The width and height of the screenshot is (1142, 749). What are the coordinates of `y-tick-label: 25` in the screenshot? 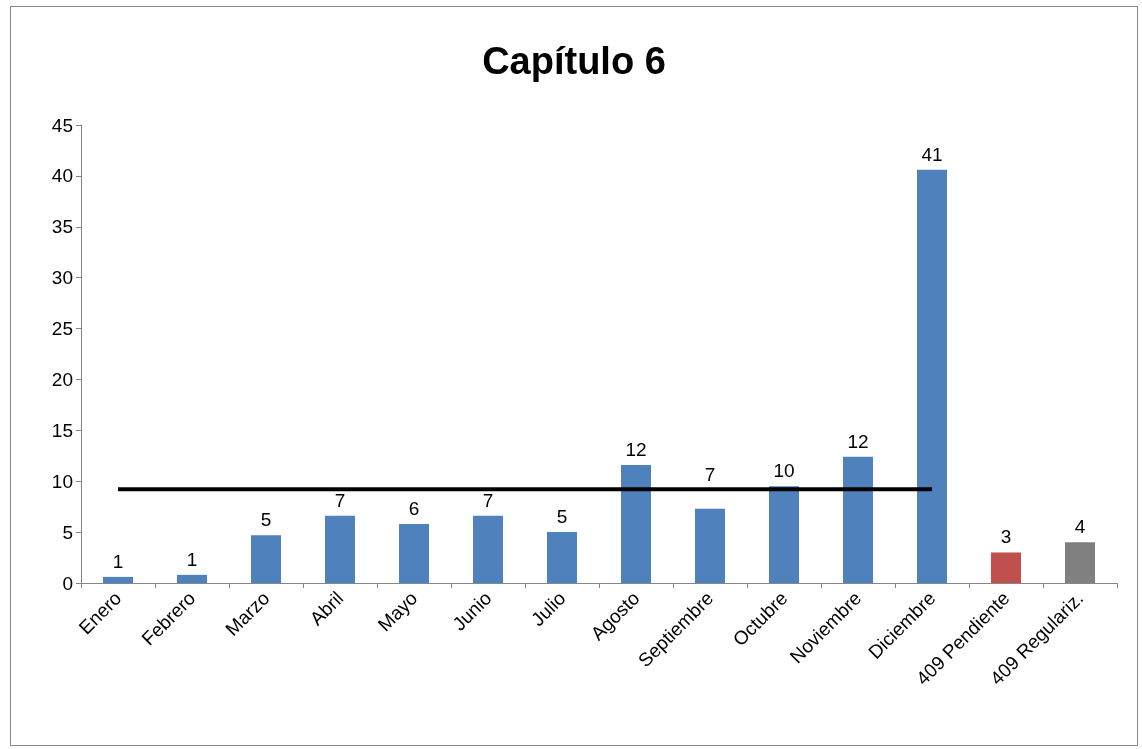 It's located at (62, 329).